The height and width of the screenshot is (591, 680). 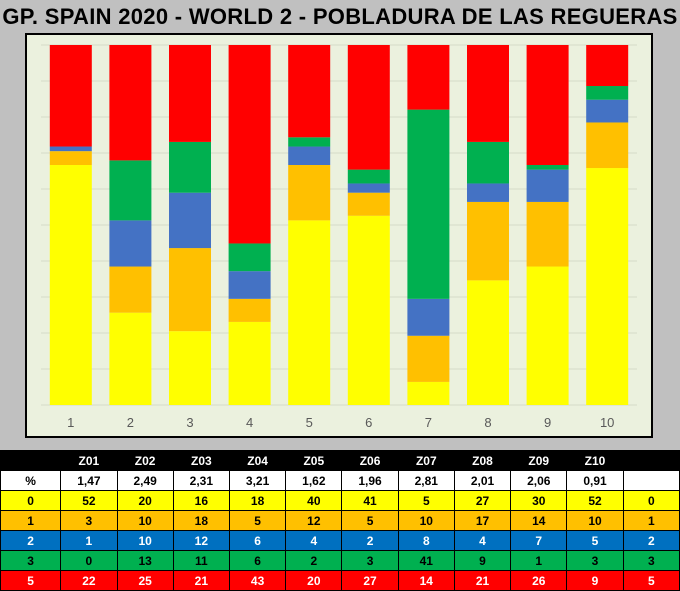 What do you see at coordinates (89, 480) in the screenshot?
I see `table-cell: 1,47` at bounding box center [89, 480].